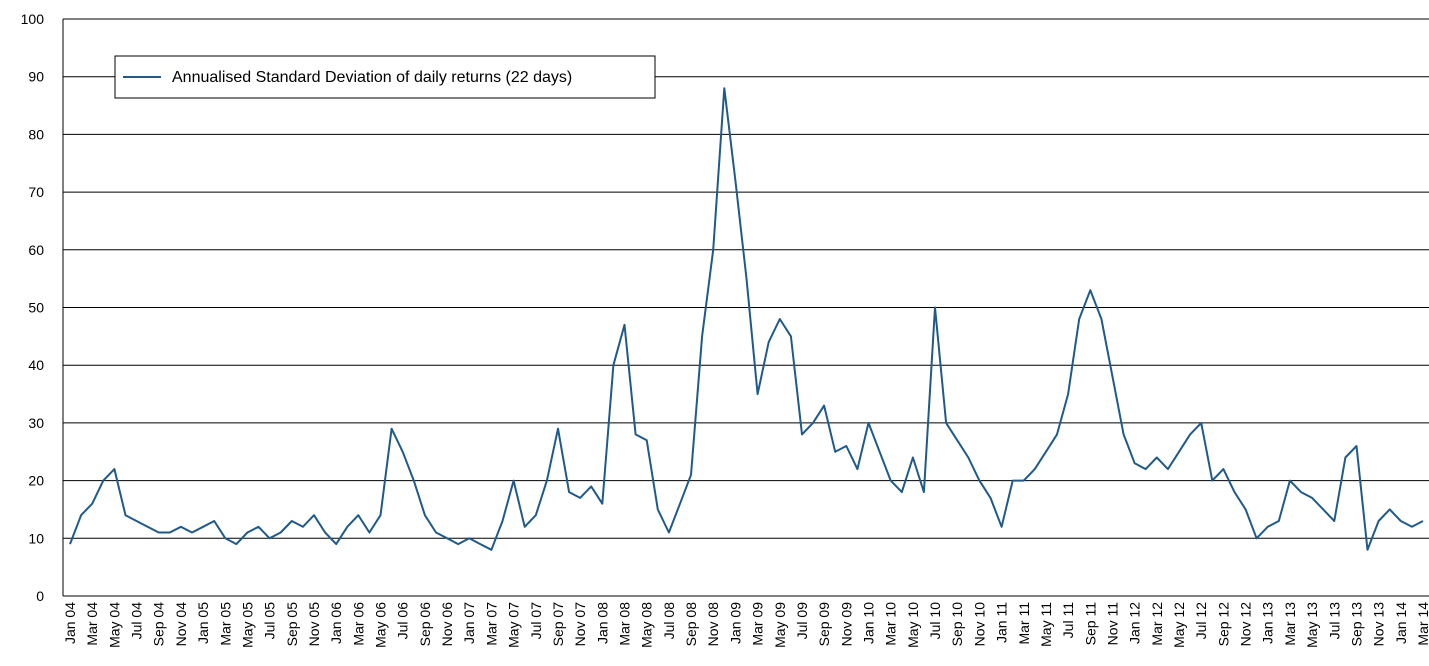 Image resolution: width=1429 pixels, height=666 pixels. Describe the element at coordinates (802, 621) in the screenshot. I see `x-tick-label: Jul 09` at that location.